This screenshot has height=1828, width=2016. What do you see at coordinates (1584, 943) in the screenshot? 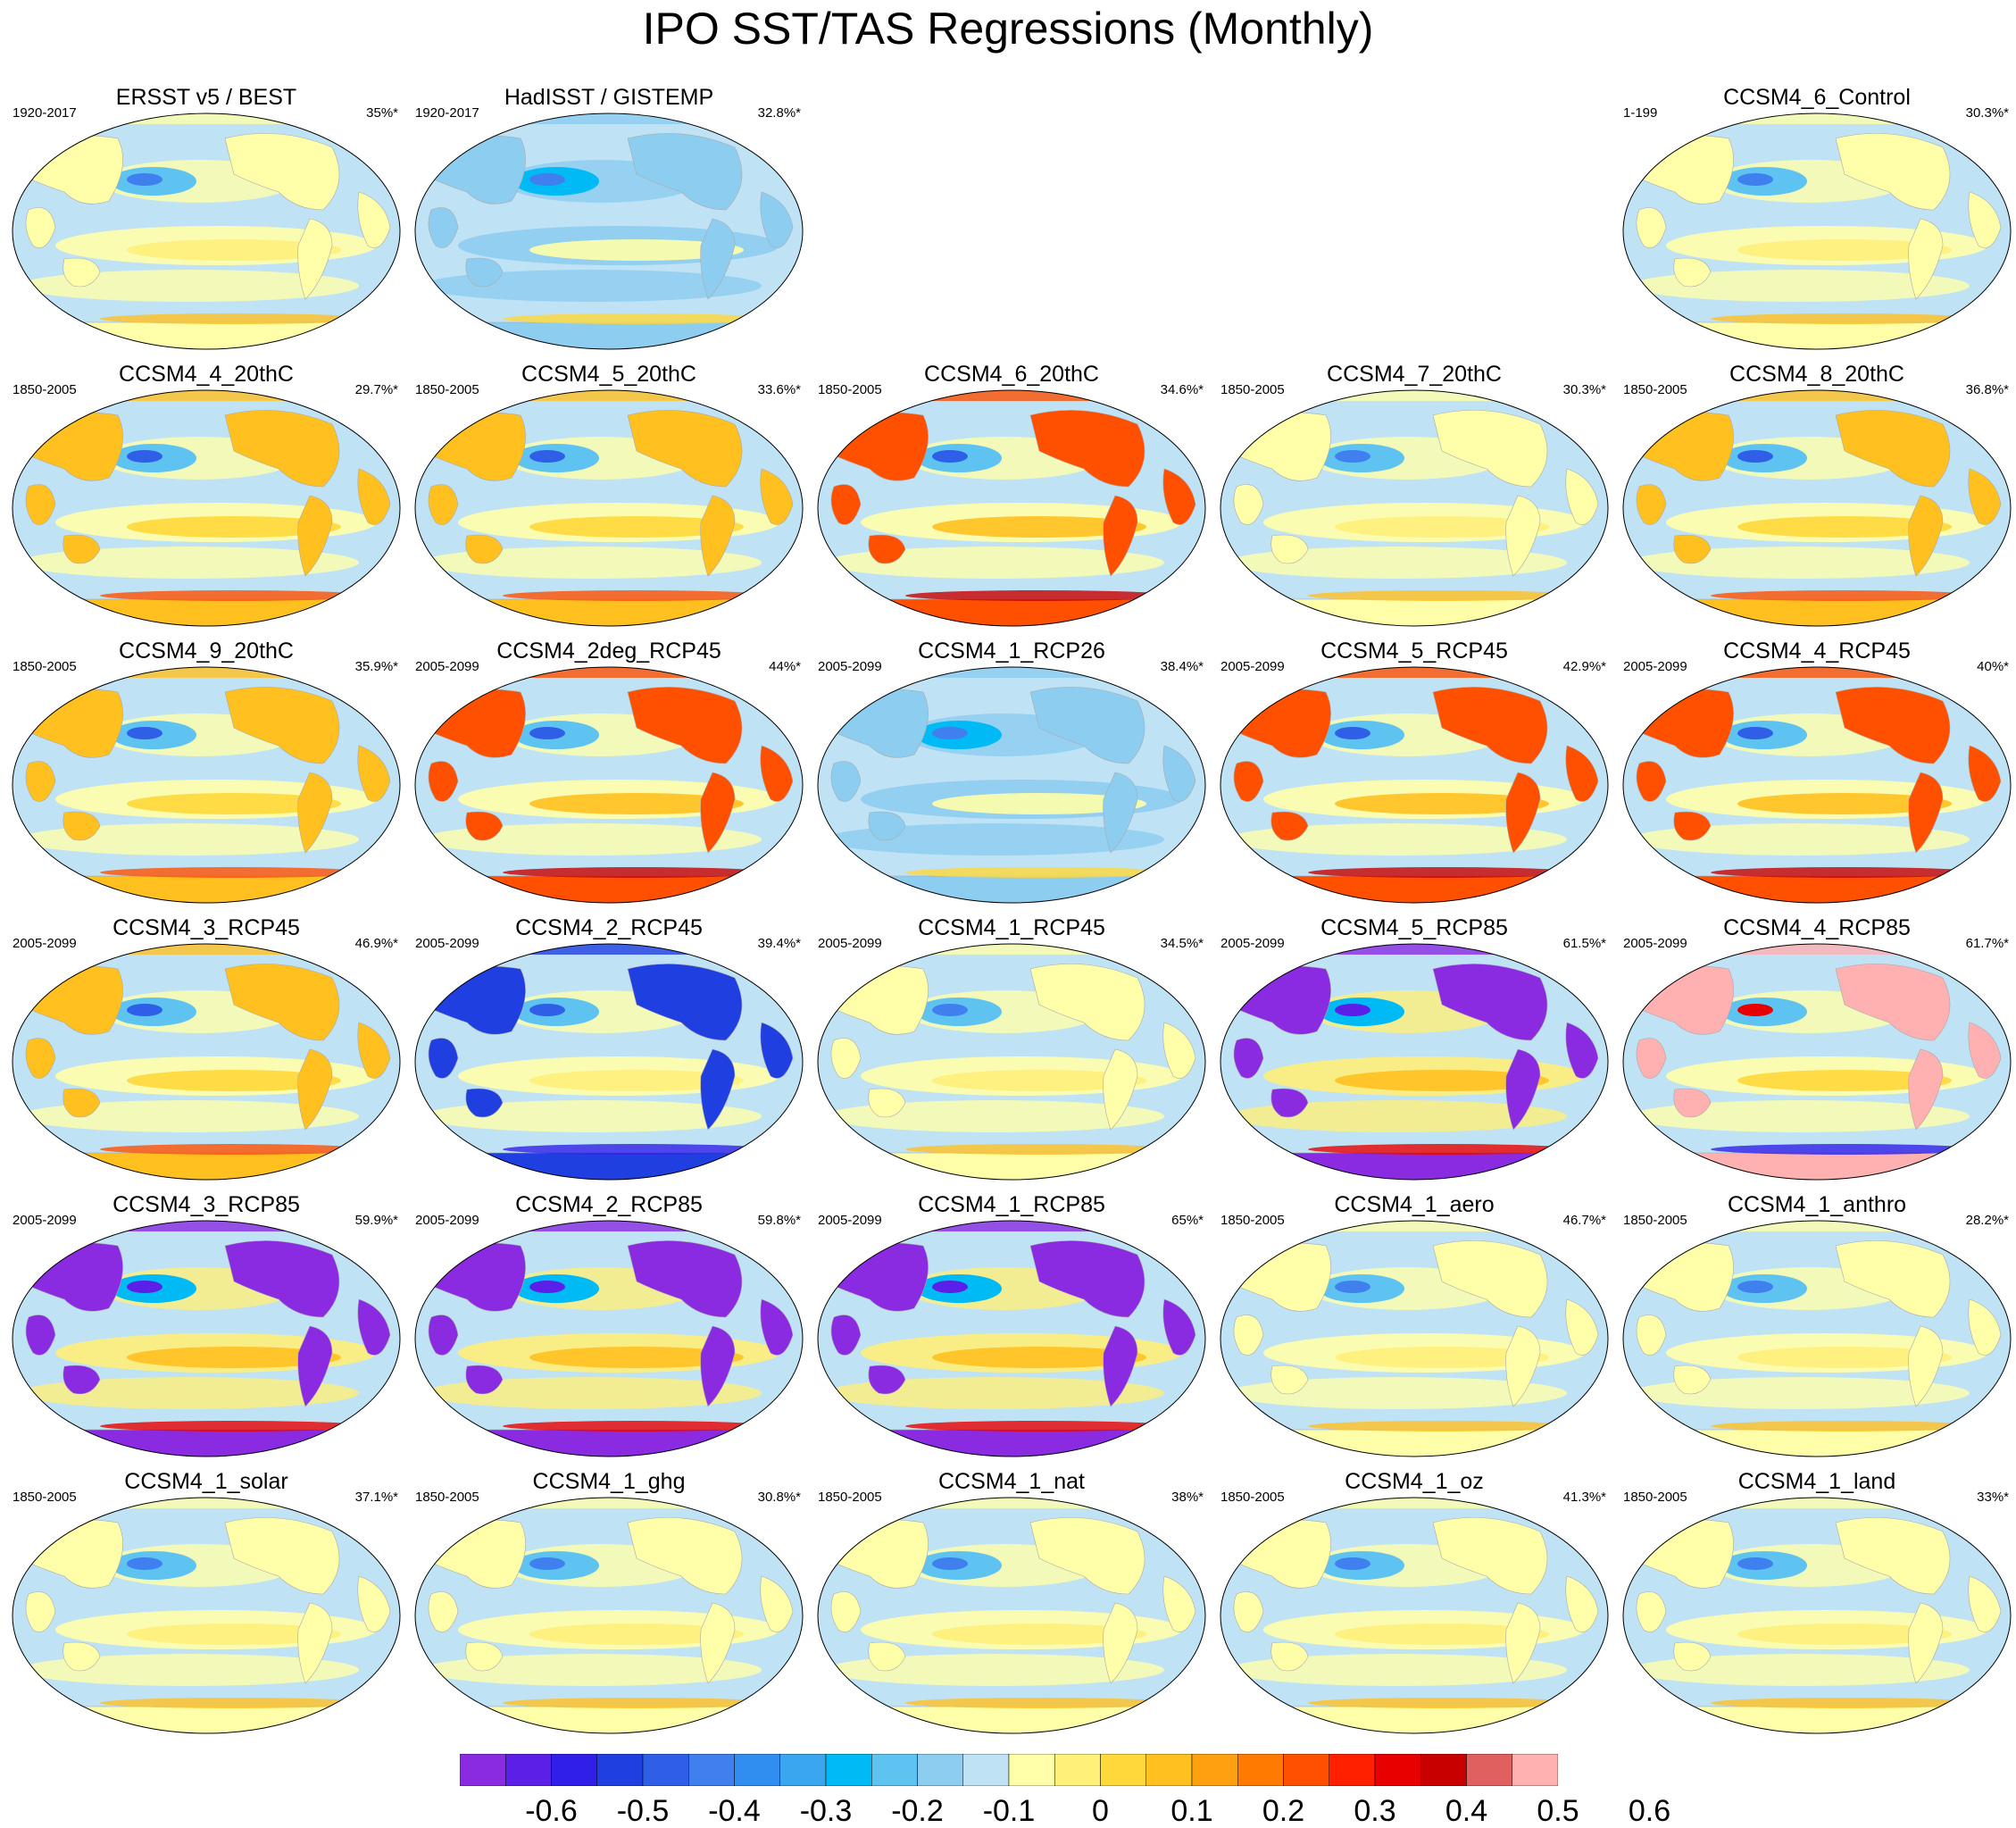
I see `panel-variance-percent: 61.5%*` at bounding box center [1584, 943].